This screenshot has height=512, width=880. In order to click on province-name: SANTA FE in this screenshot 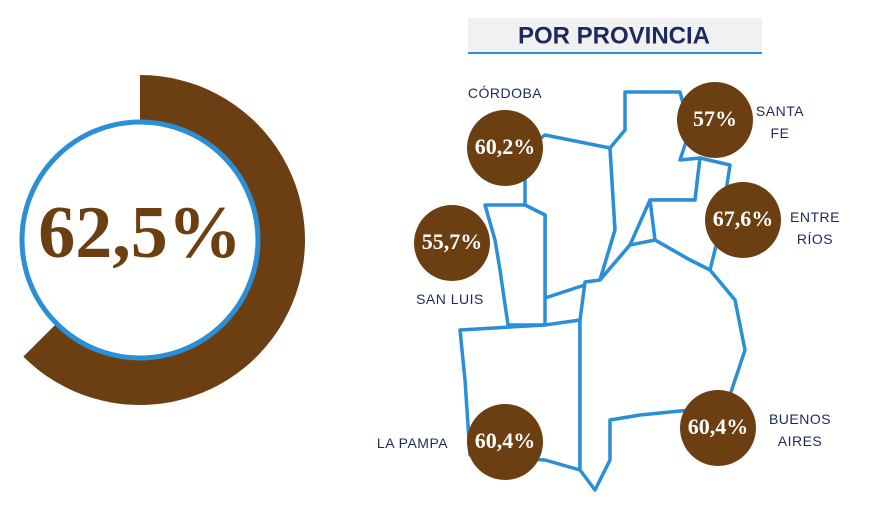, I will do `click(780, 122)`.